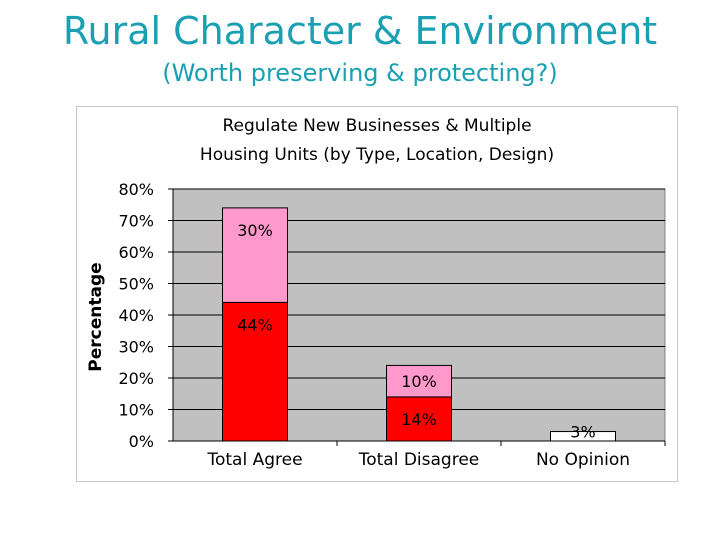  I want to click on slide-subtitle: (Worth preserving & protecting?), so click(360, 73).